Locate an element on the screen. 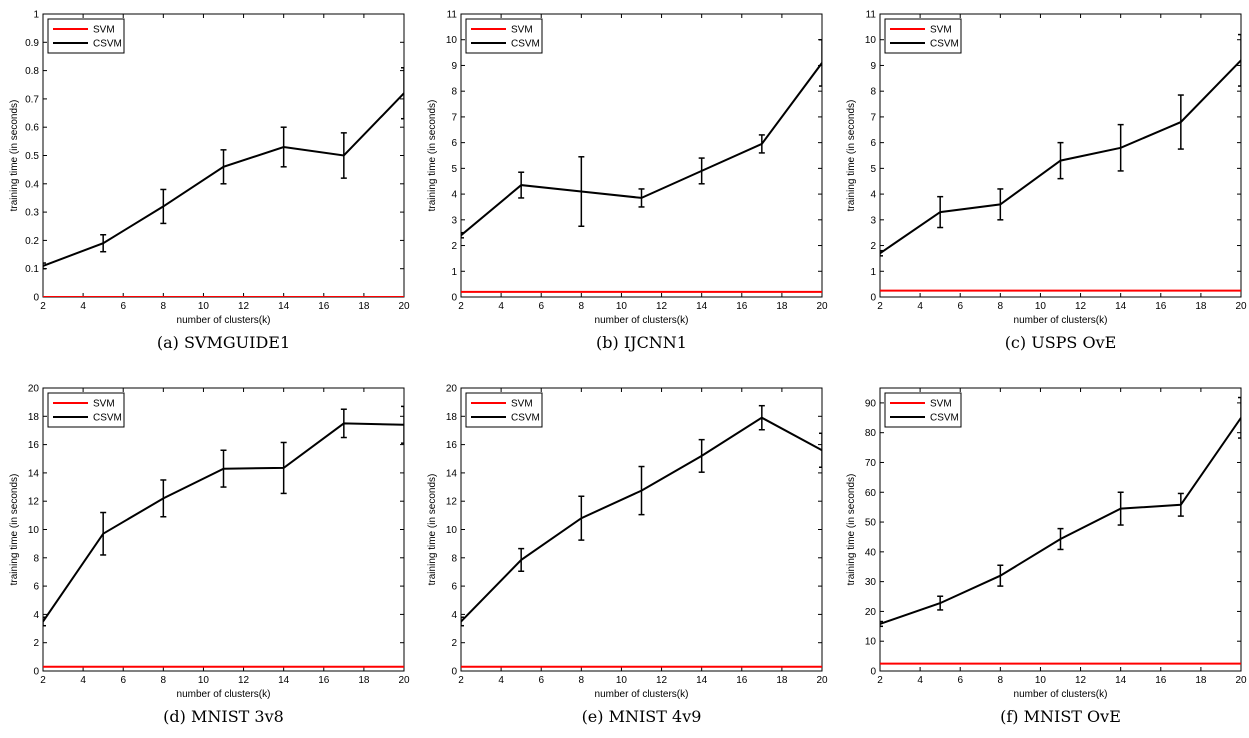  y-tick-label: 0.9 is located at coordinates (32, 43).